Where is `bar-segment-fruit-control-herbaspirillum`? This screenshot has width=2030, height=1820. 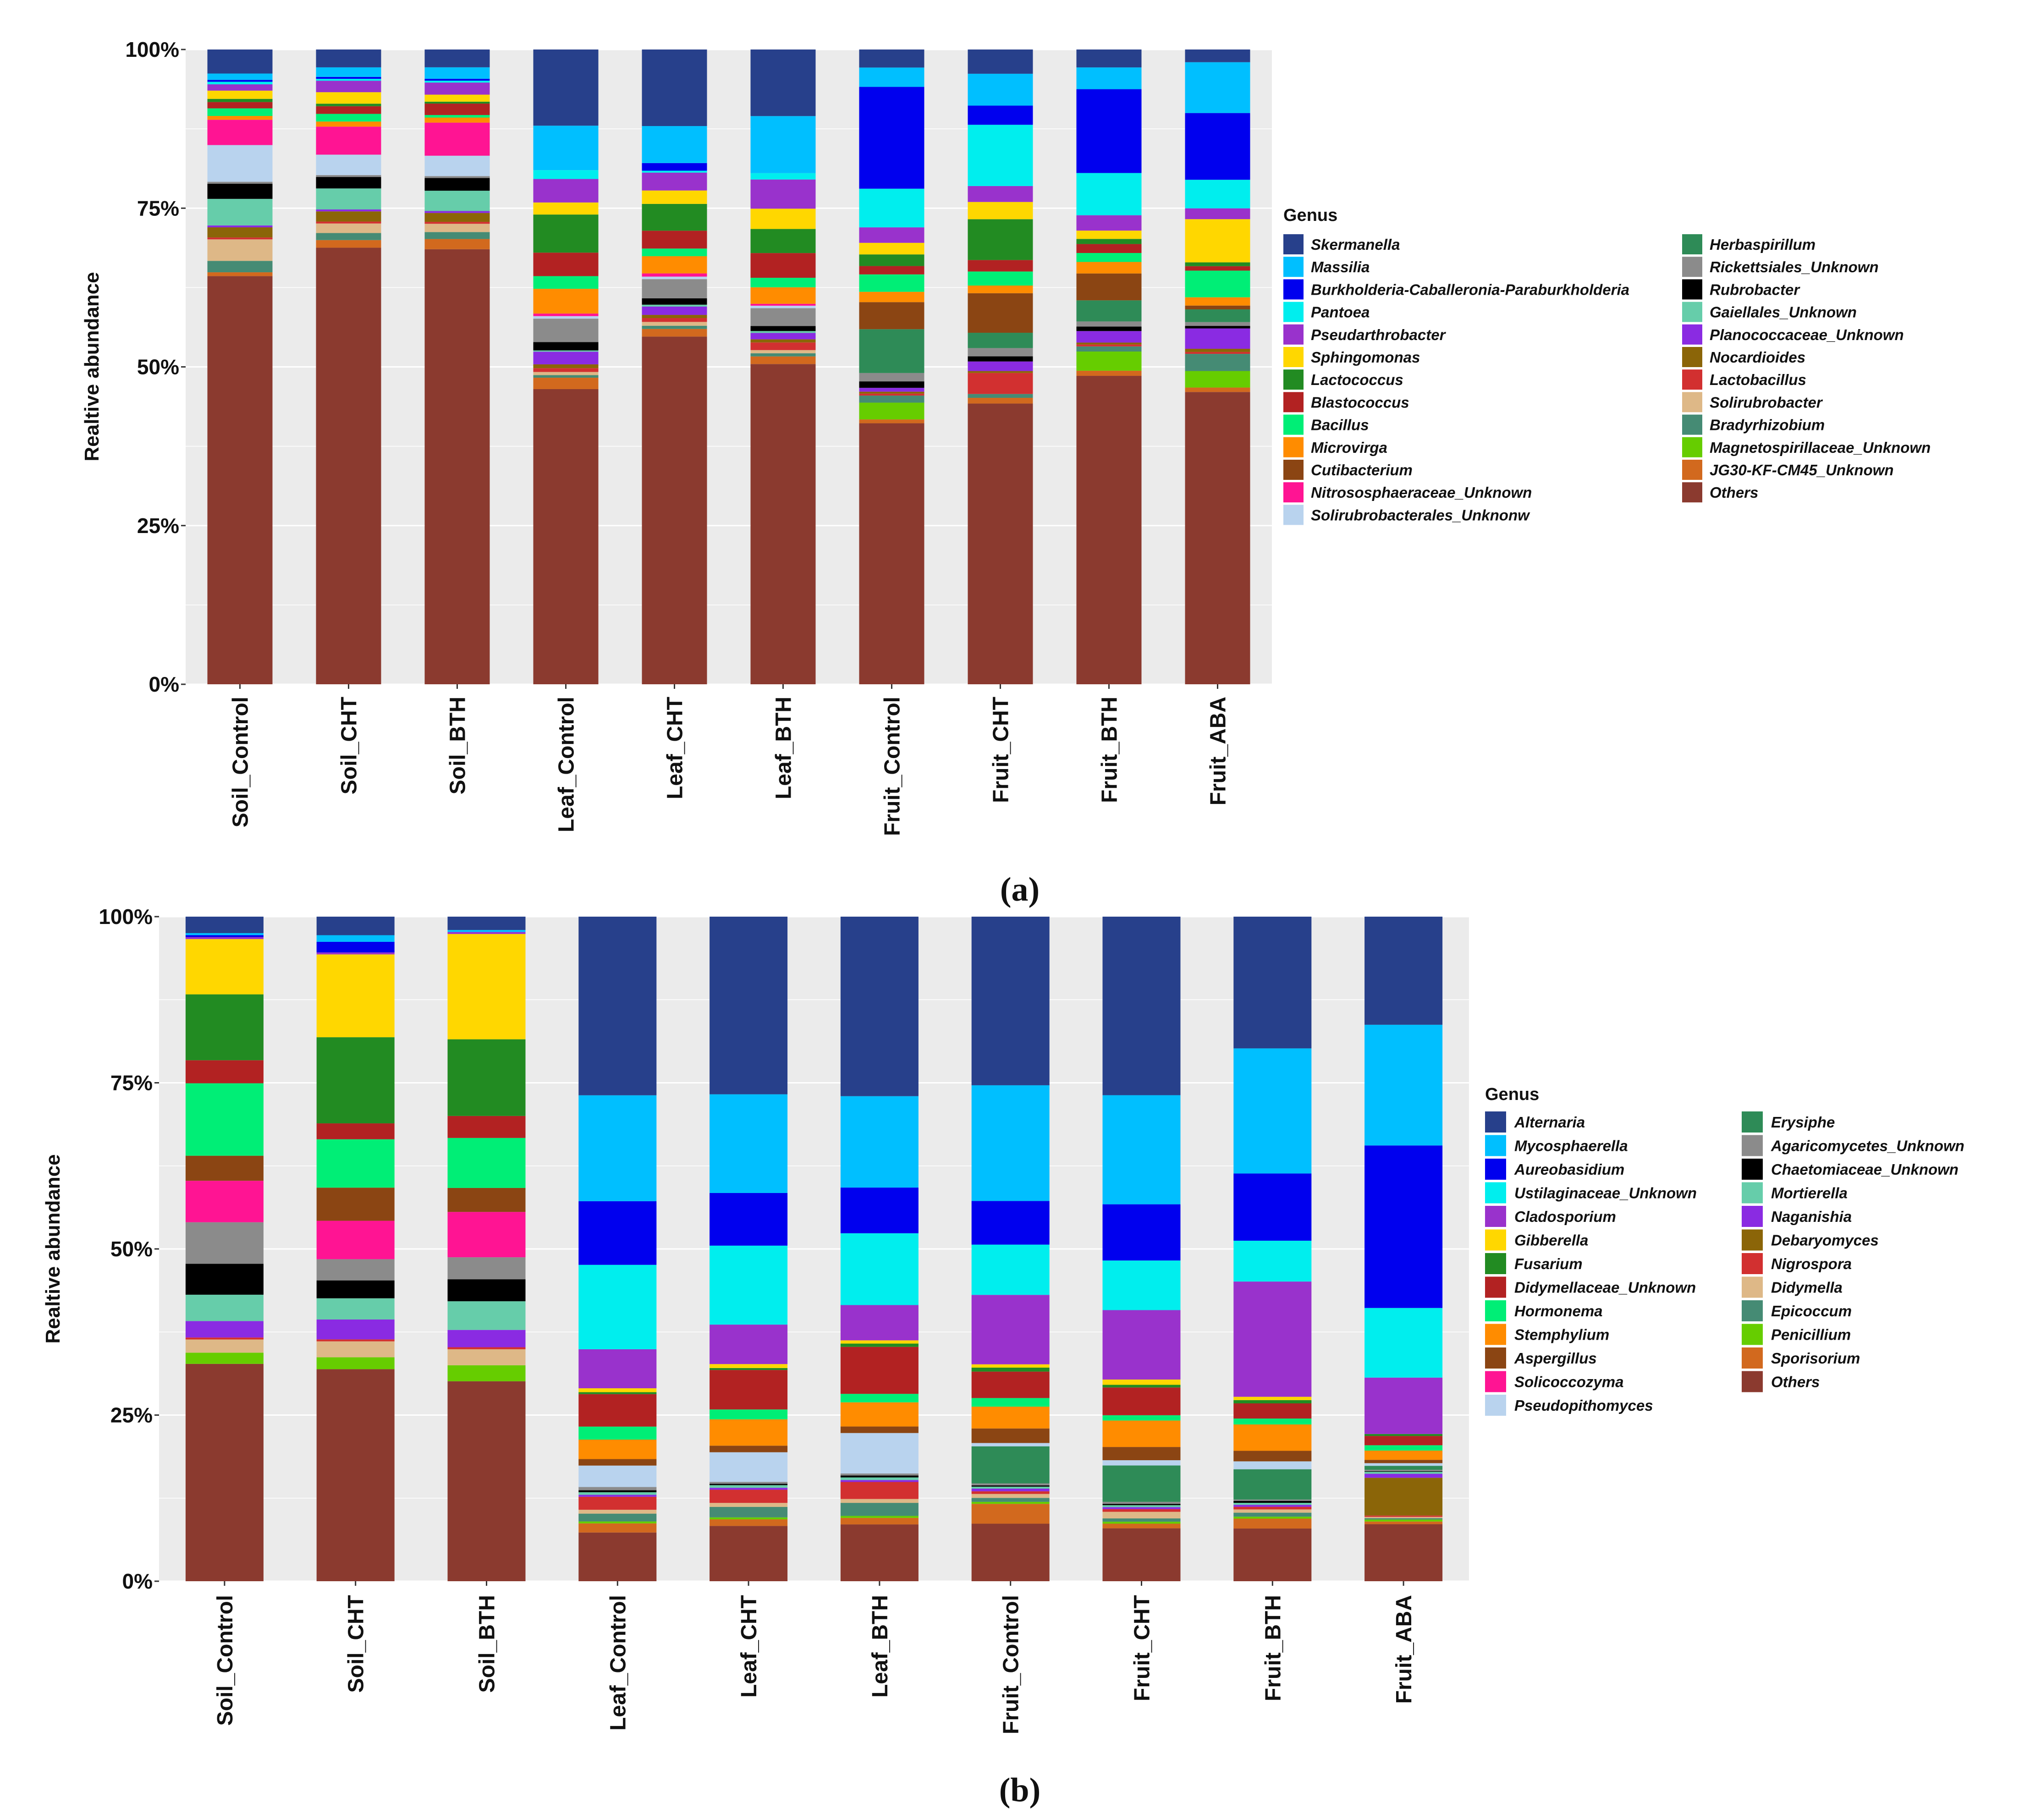
bar-segment-fruit-control-herbaspirillum is located at coordinates (891, 351).